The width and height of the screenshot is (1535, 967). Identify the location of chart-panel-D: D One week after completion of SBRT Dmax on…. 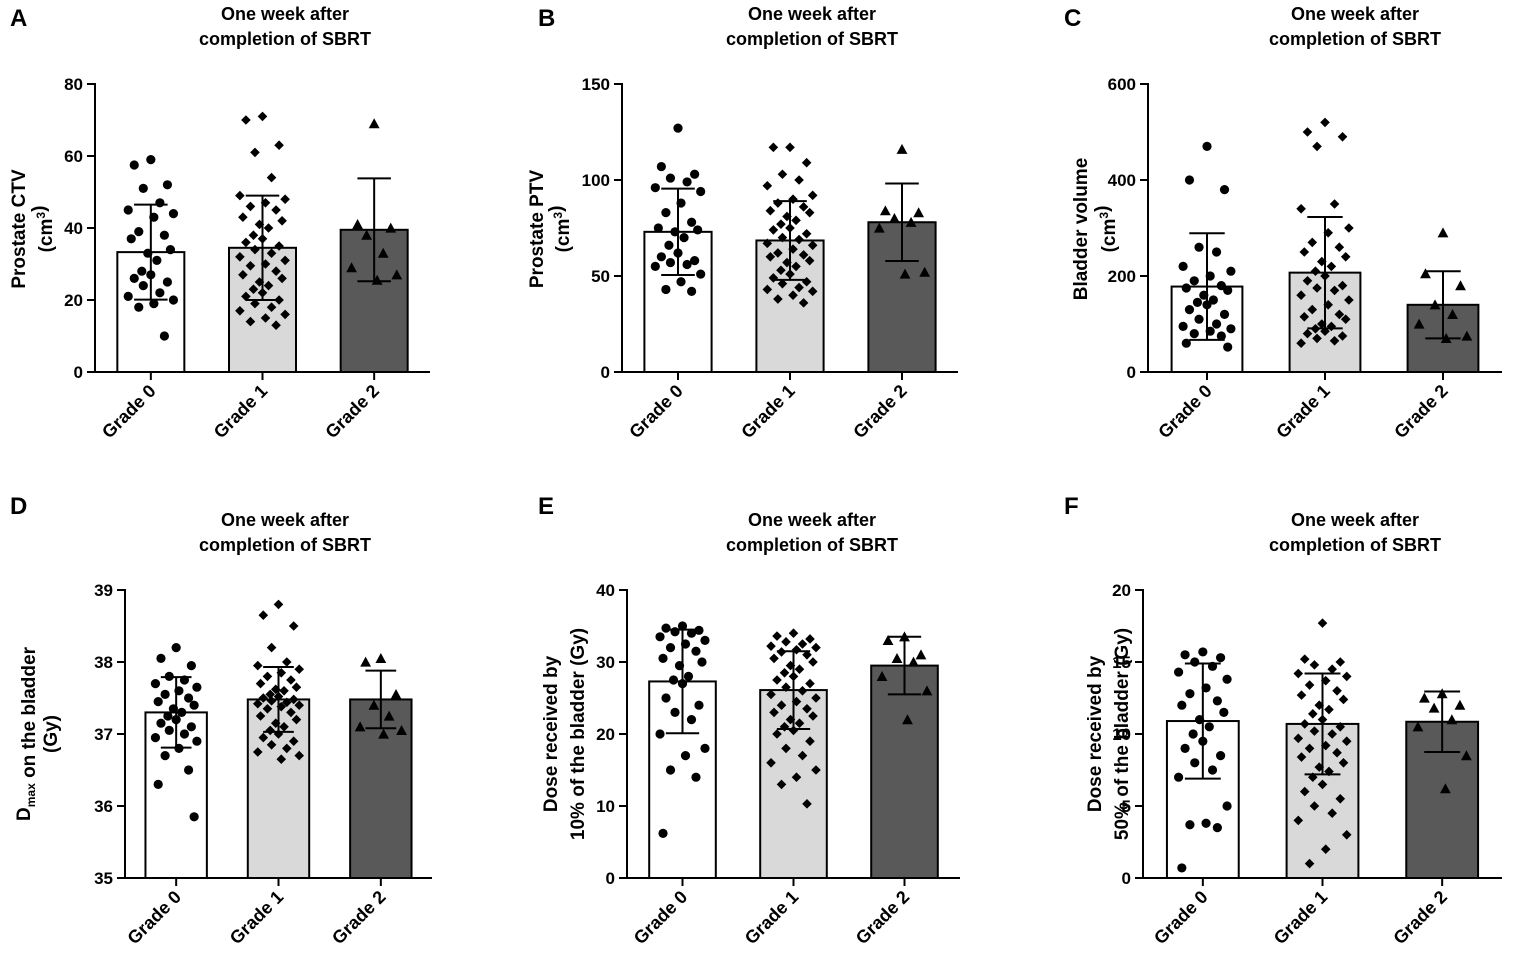
(221, 720).